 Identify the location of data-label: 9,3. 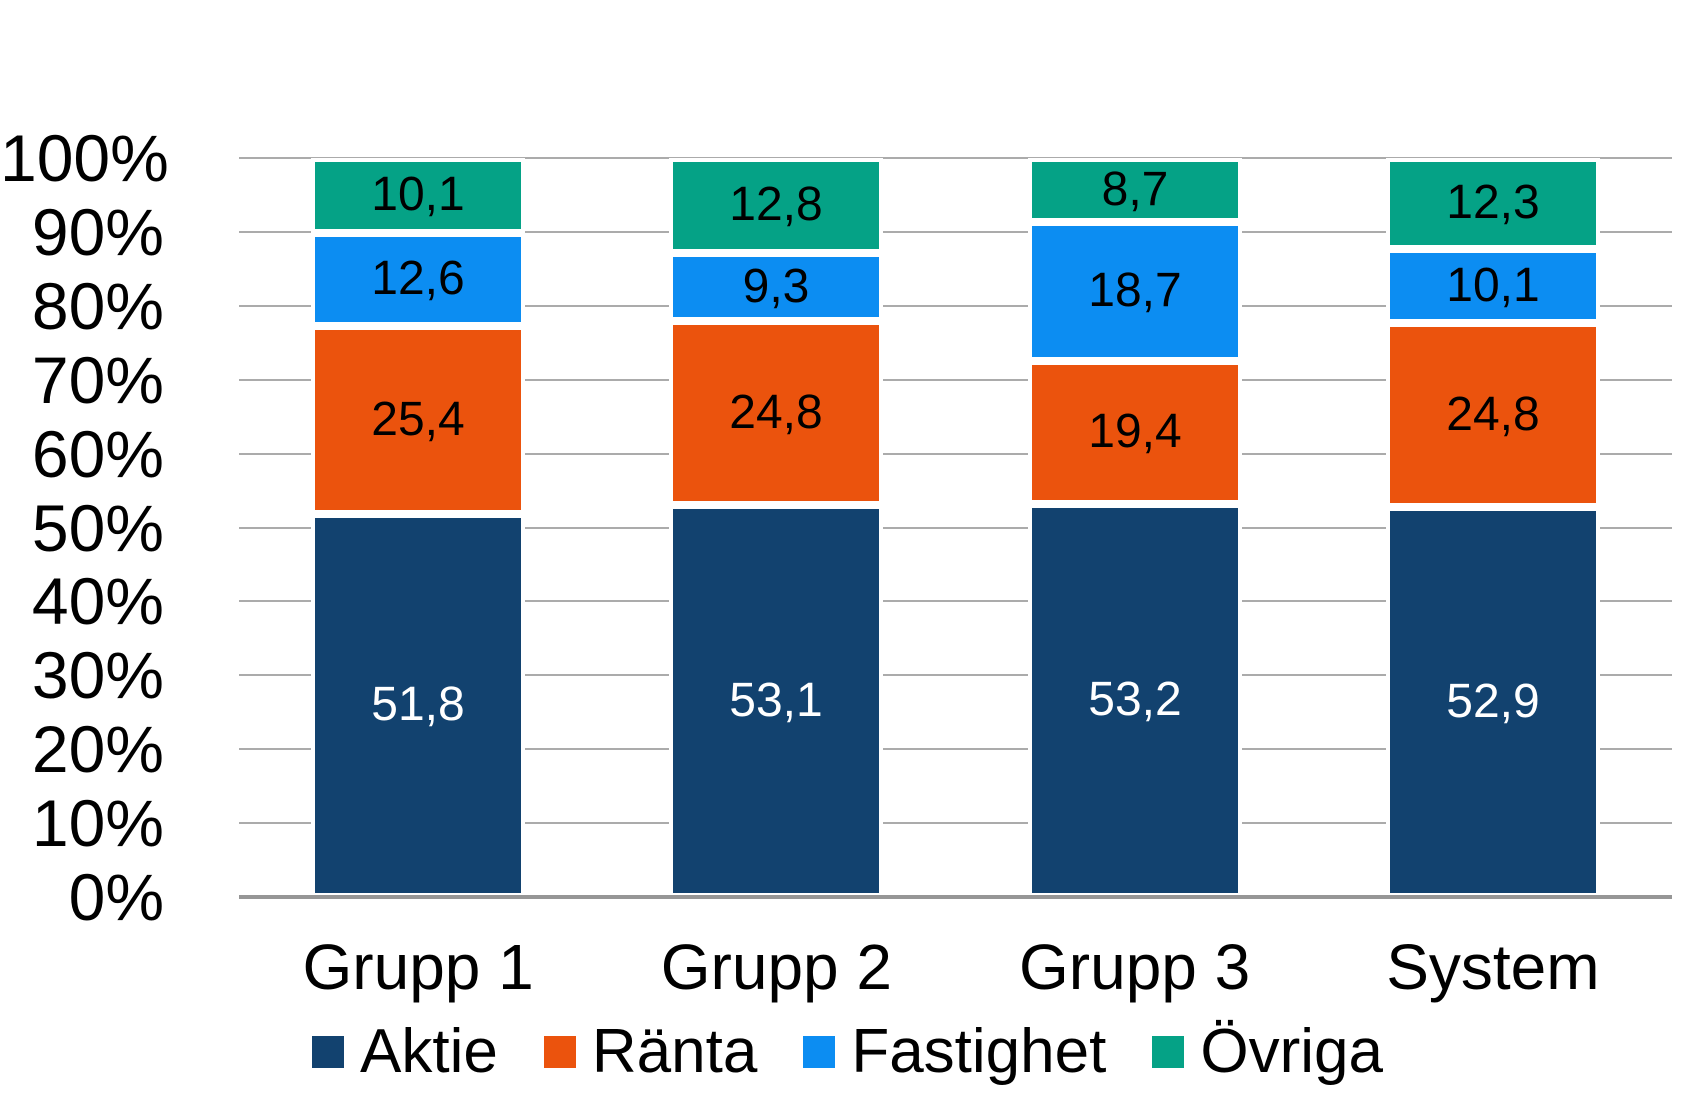
(776, 286).